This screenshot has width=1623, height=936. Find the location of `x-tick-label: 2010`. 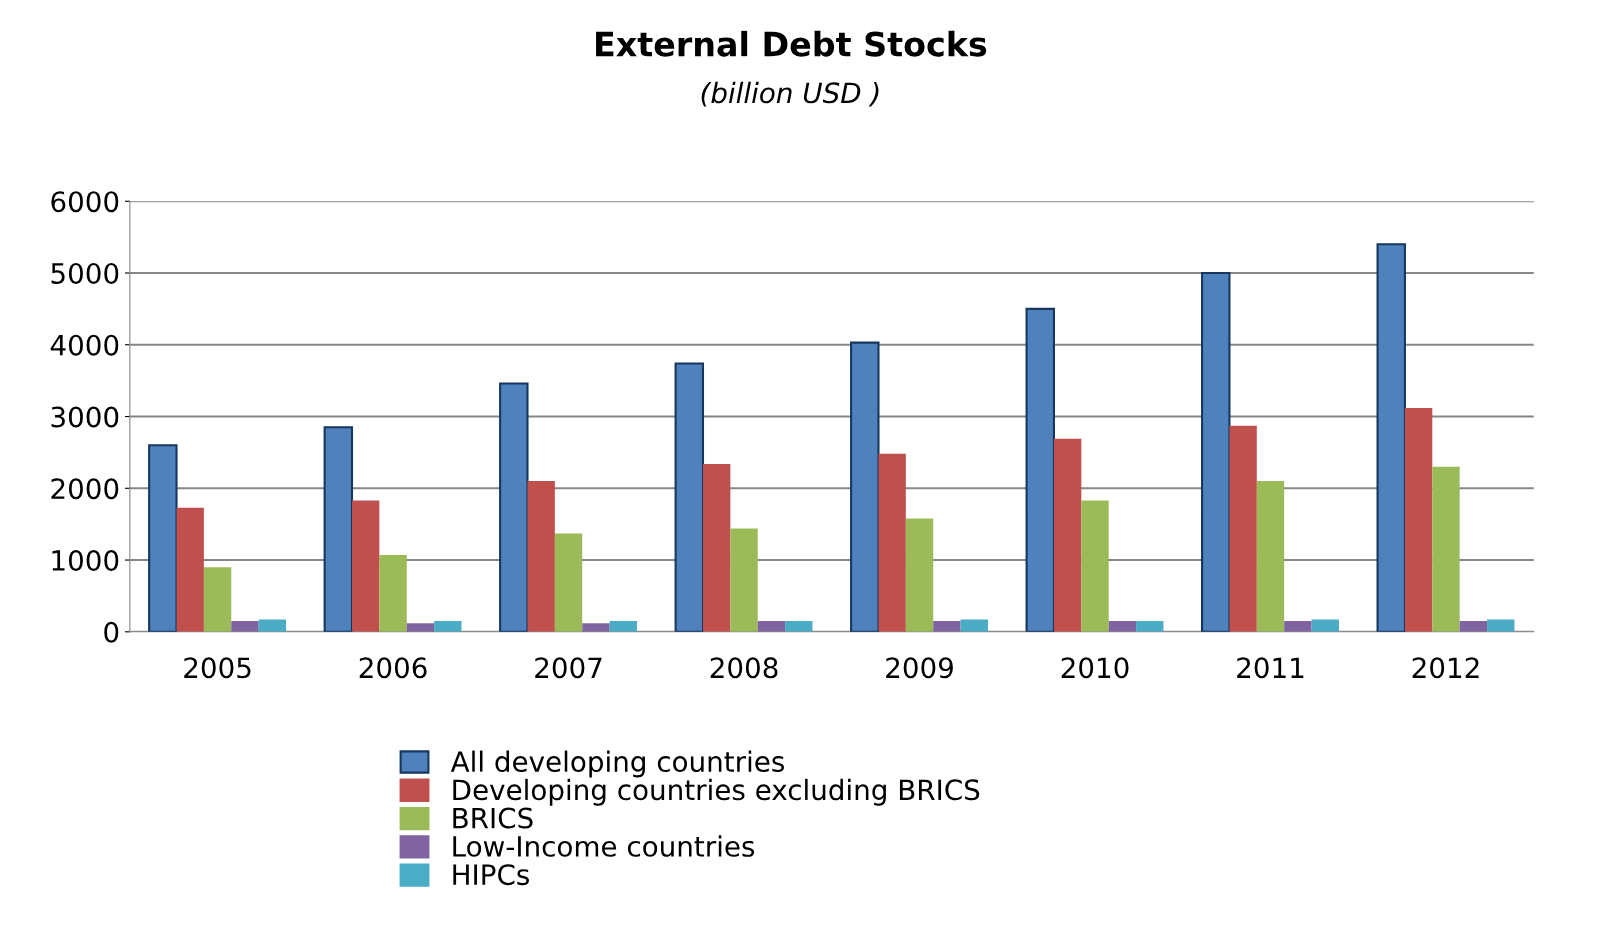

x-tick-label: 2010 is located at coordinates (1095, 668).